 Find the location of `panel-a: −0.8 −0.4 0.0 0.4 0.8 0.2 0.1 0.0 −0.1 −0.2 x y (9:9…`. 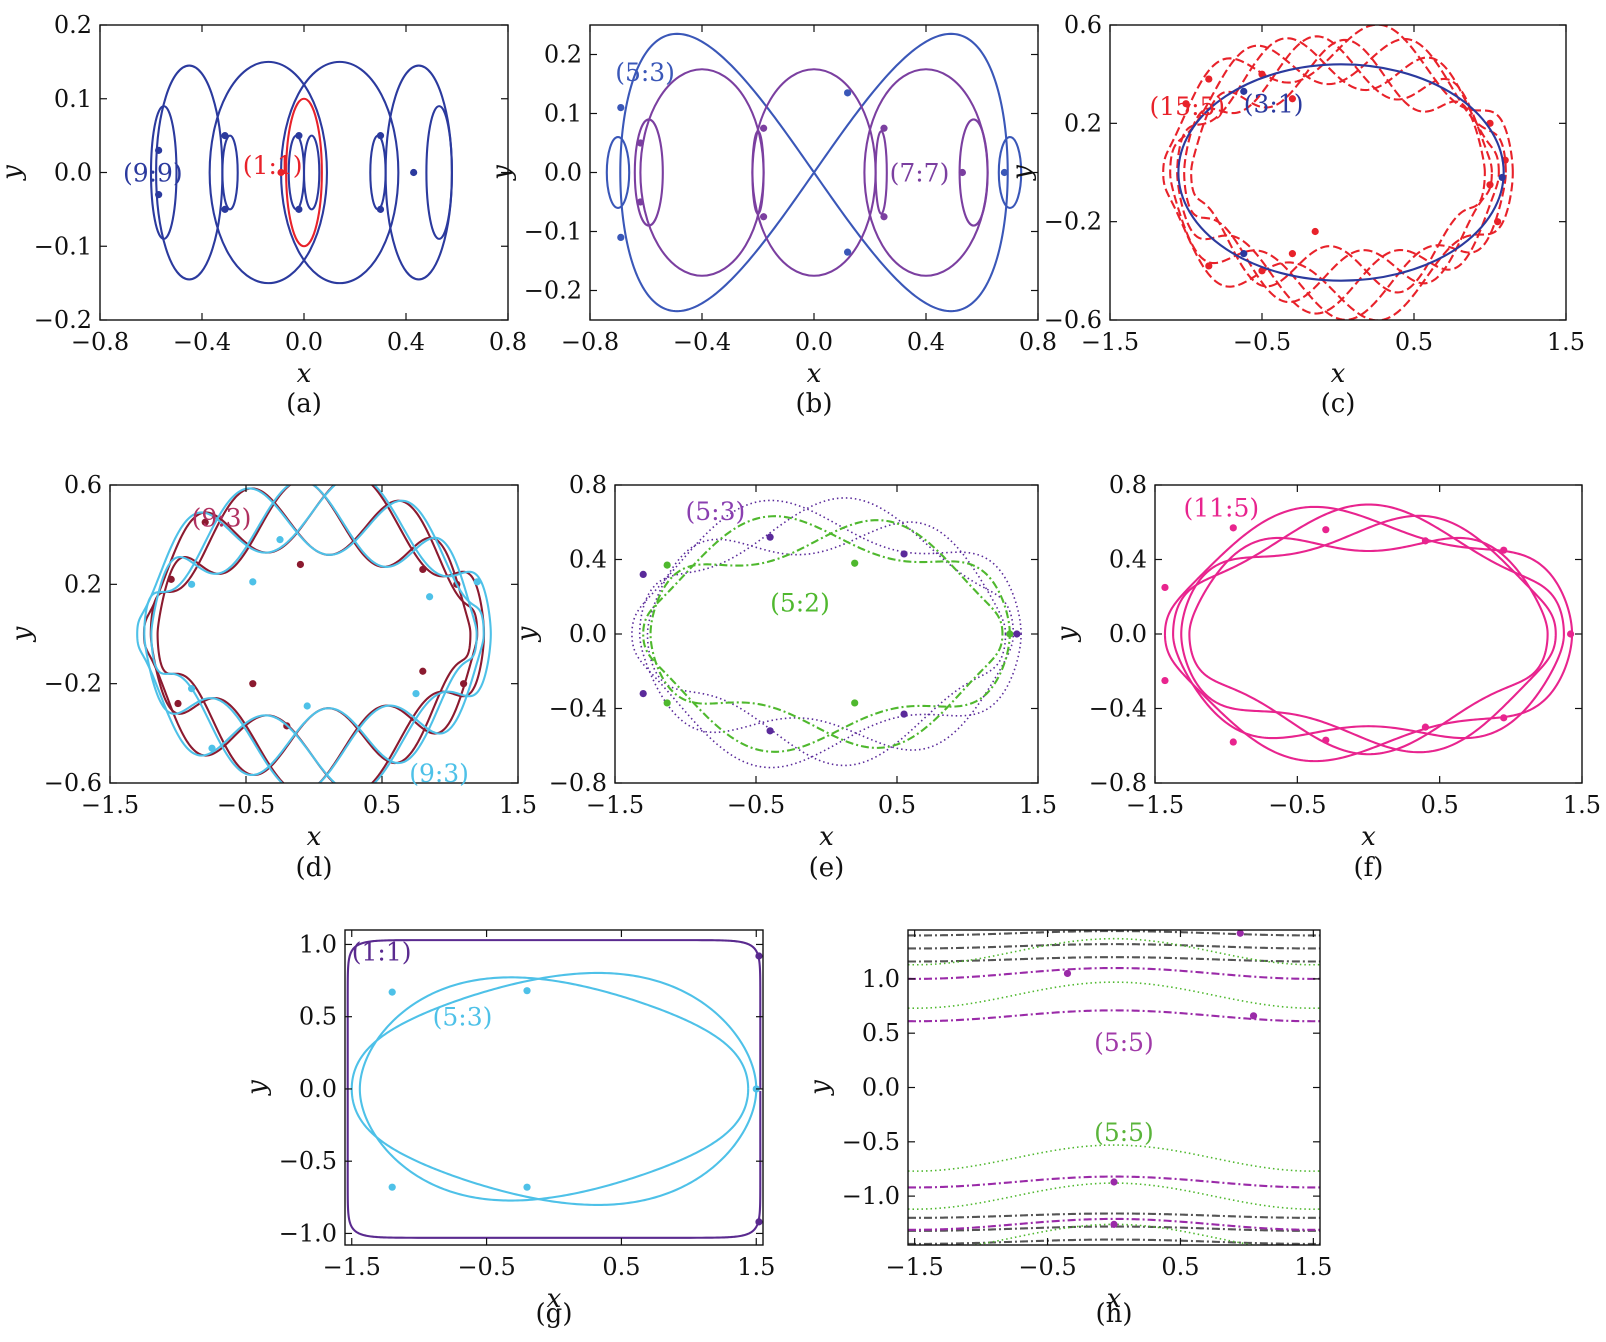

panel-a: −0.8 −0.4 0.0 0.4 0.8 0.2 0.1 0.0 −0.1 −0.2 x y (9:9… is located at coordinates (263, 215).